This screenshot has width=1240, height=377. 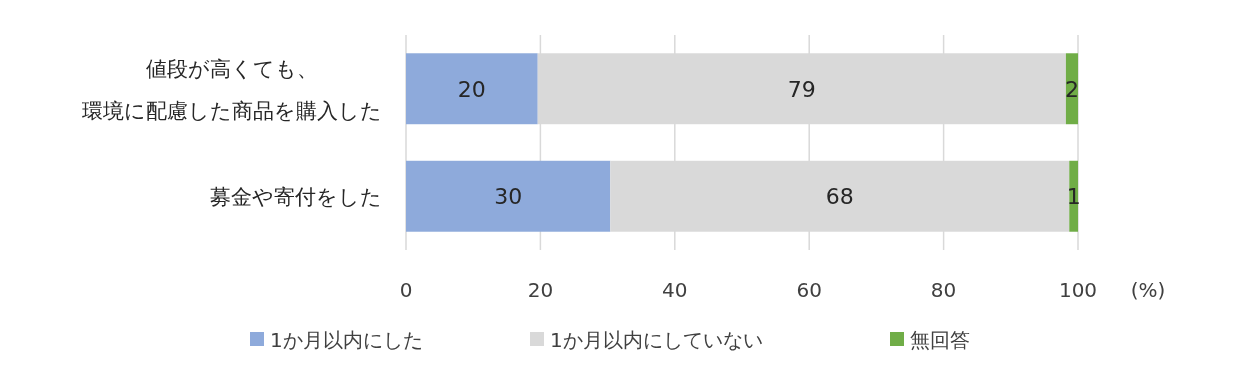 I want to click on data-label: 30, so click(x=508, y=197).